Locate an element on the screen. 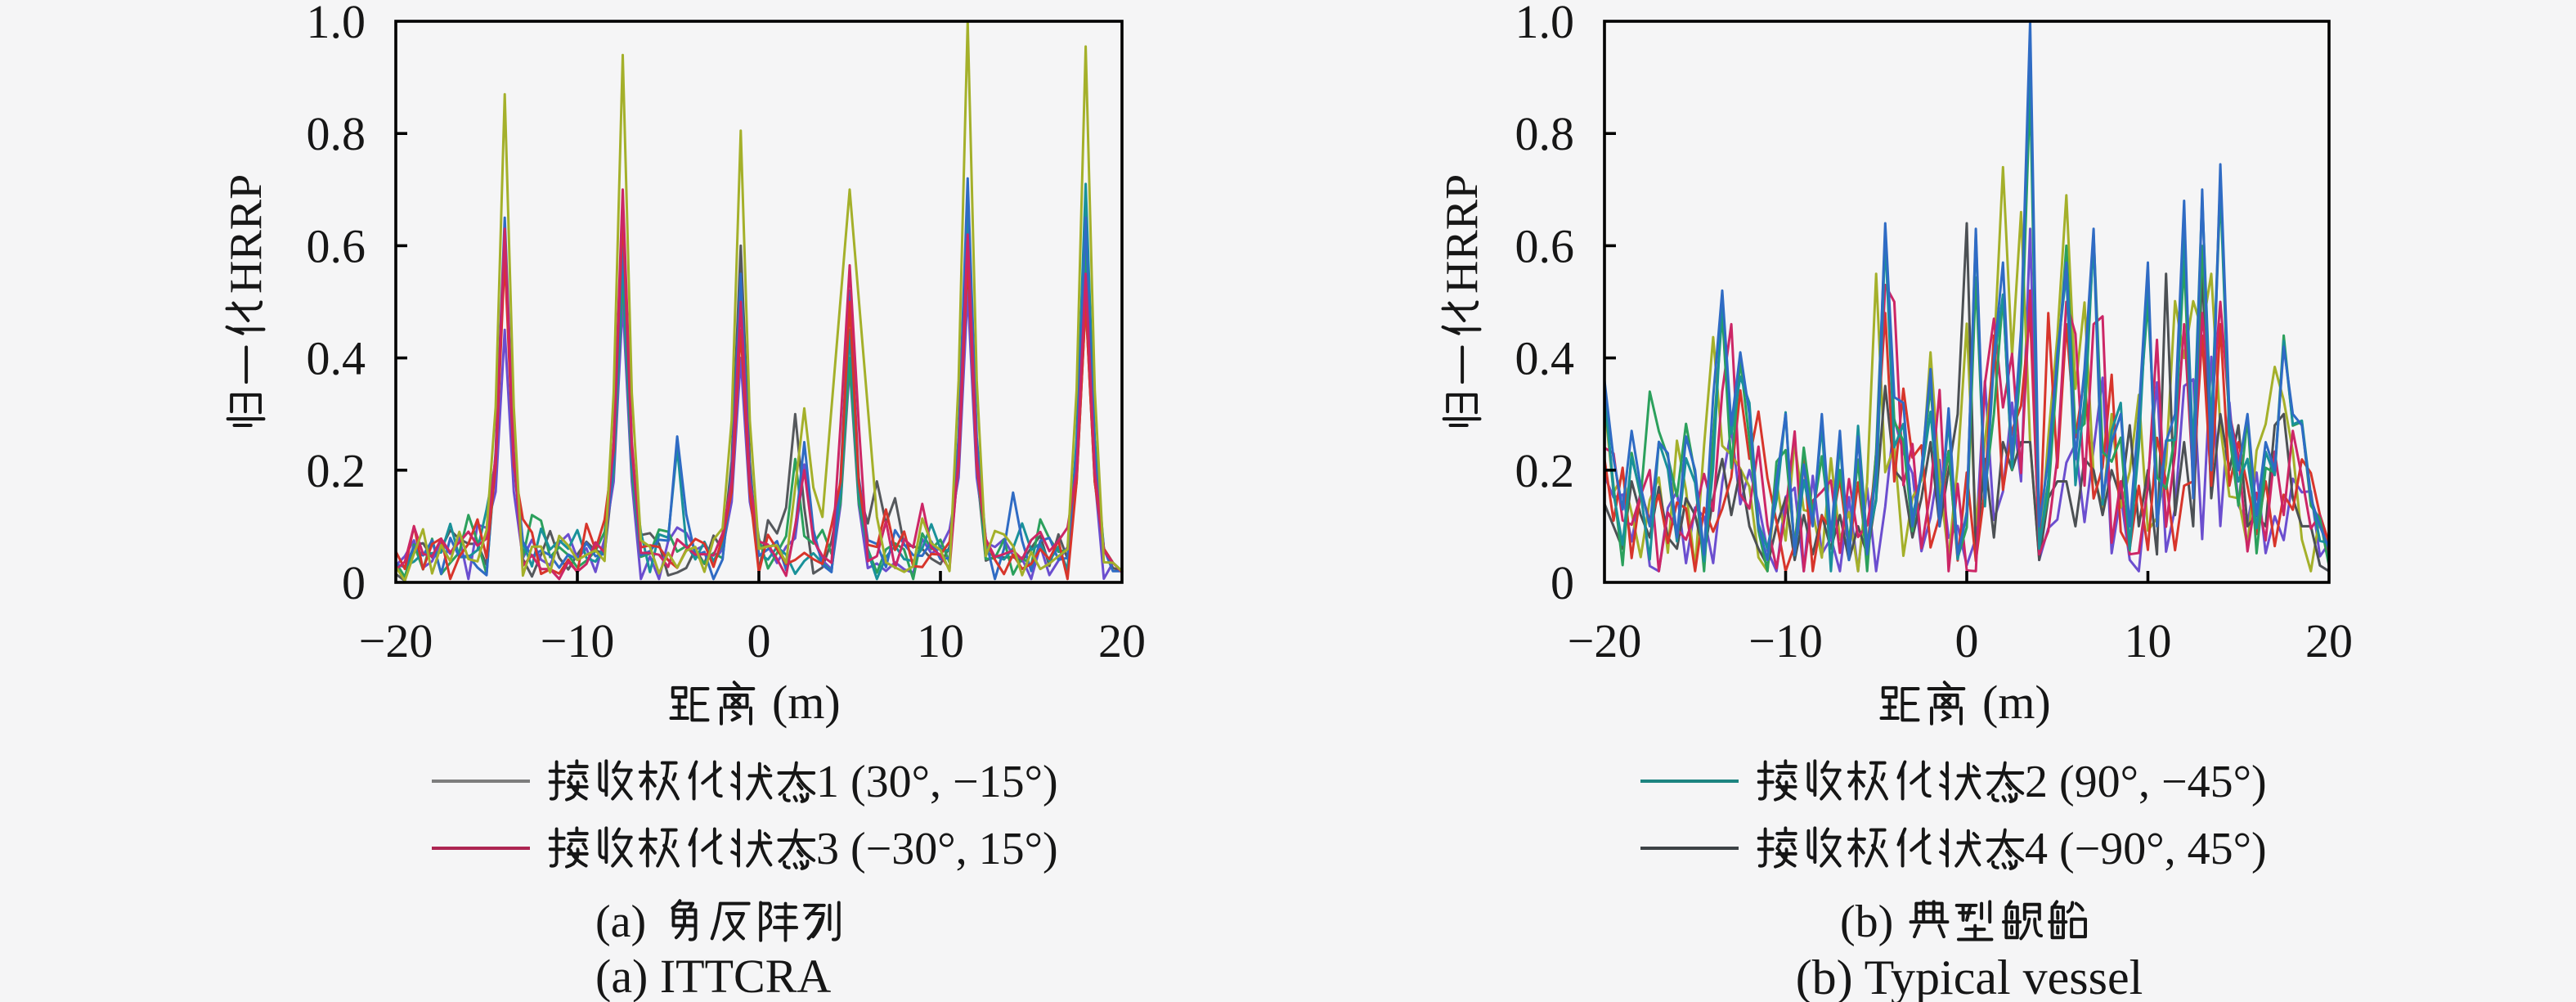 The width and height of the screenshot is (2576, 1002). svg-text: (a) ITTCRA is located at coordinates (713, 976).